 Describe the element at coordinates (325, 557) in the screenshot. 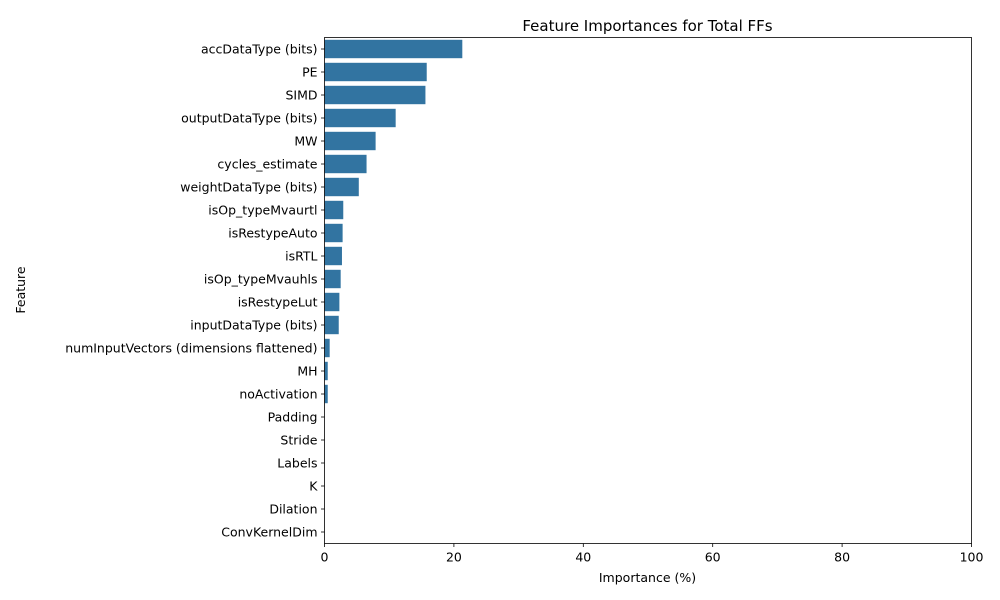

I see `x-tick-label: 0` at that location.